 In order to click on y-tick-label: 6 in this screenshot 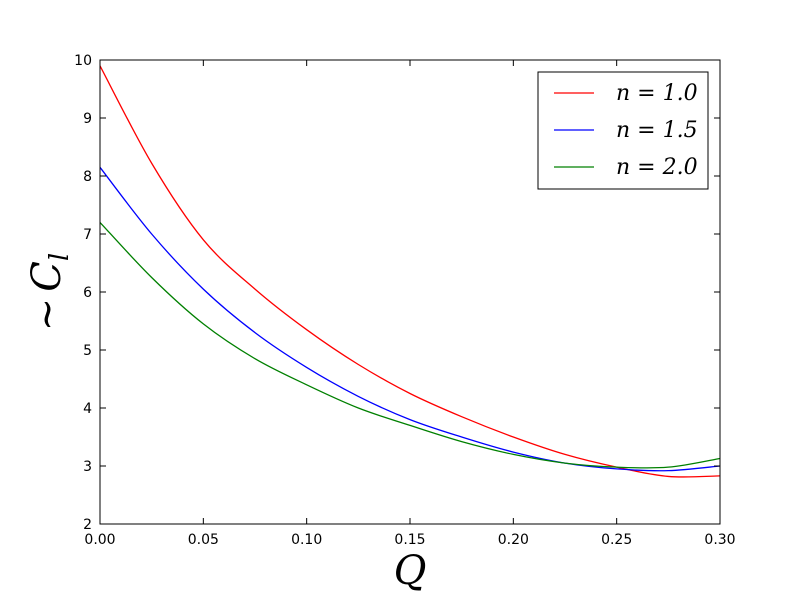, I will do `click(87, 293)`.